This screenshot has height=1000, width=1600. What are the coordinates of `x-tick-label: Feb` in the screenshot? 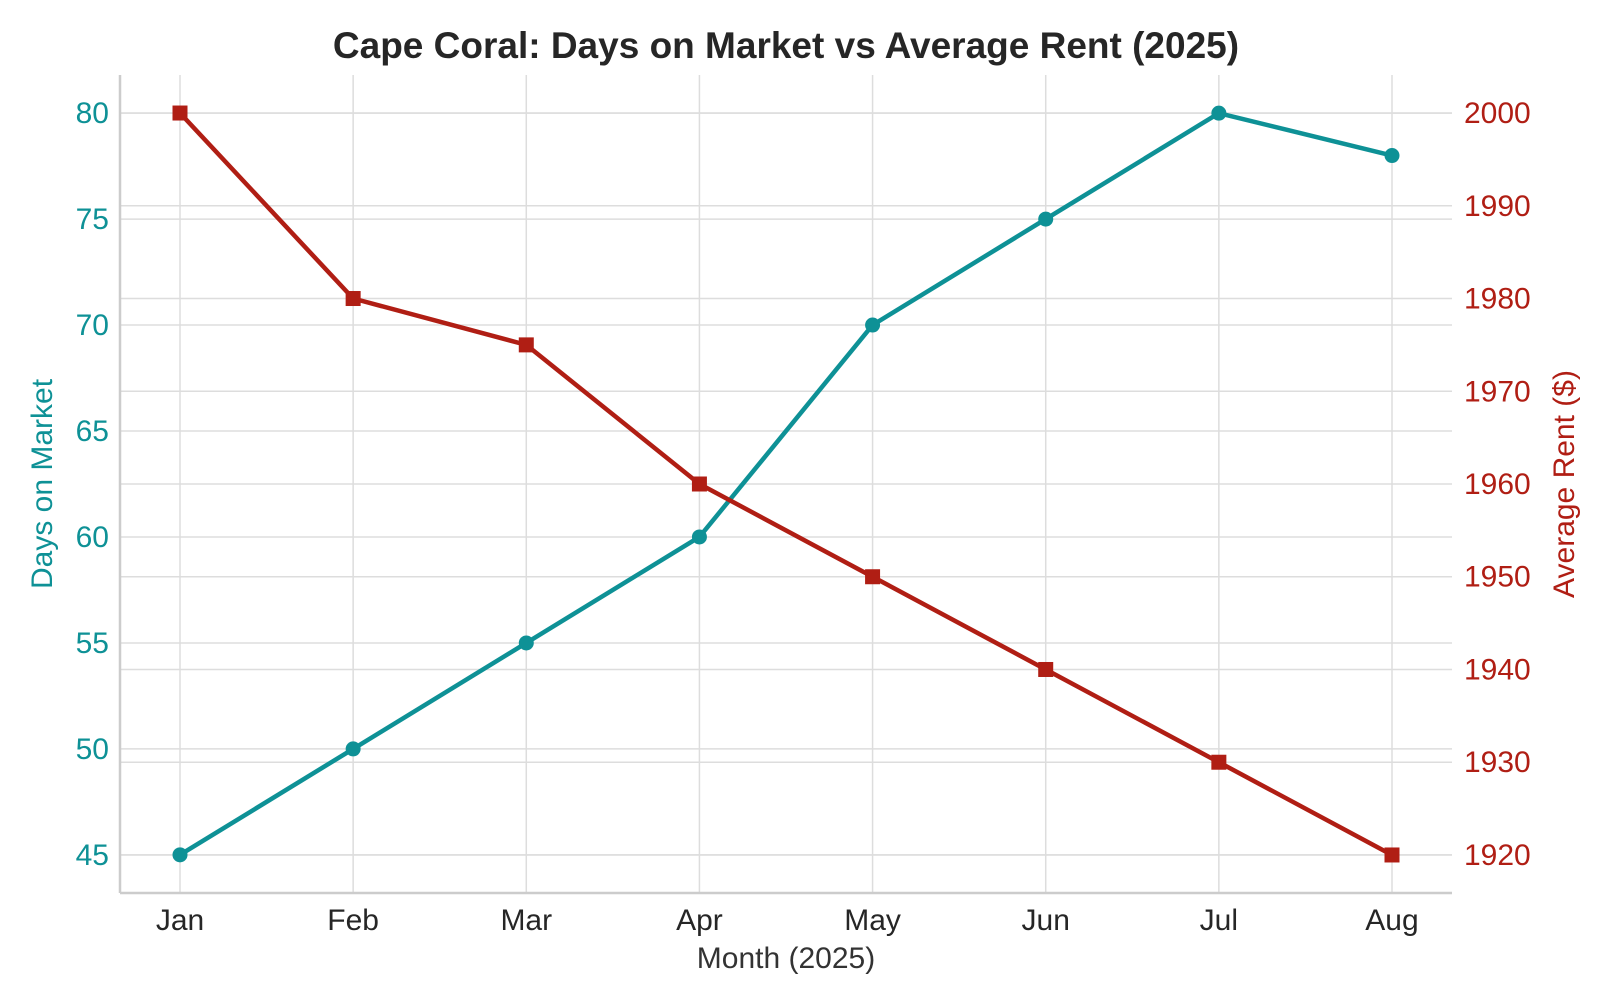 It's located at (353, 920).